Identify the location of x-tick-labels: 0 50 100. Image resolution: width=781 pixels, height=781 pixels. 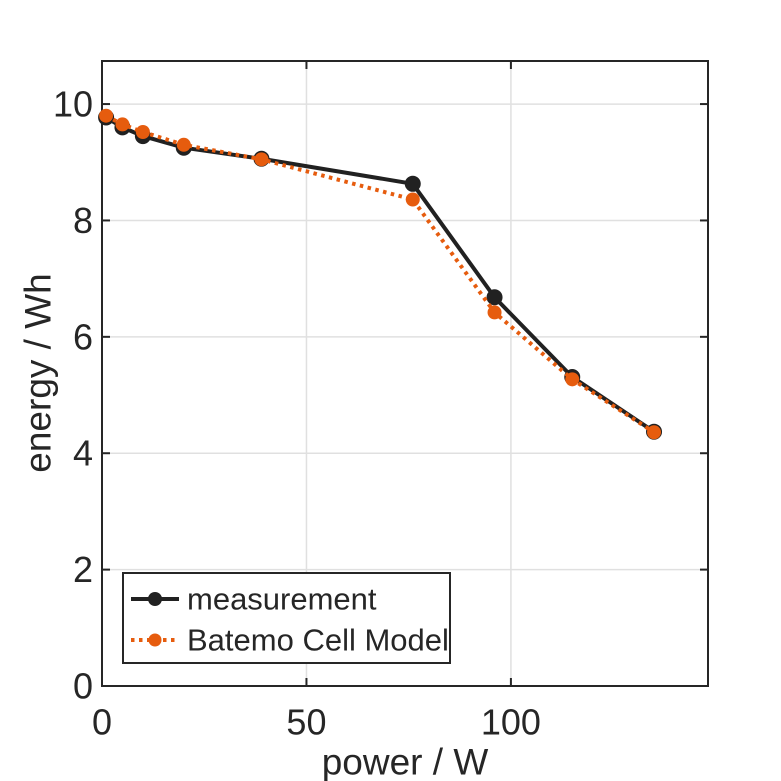
(316, 722).